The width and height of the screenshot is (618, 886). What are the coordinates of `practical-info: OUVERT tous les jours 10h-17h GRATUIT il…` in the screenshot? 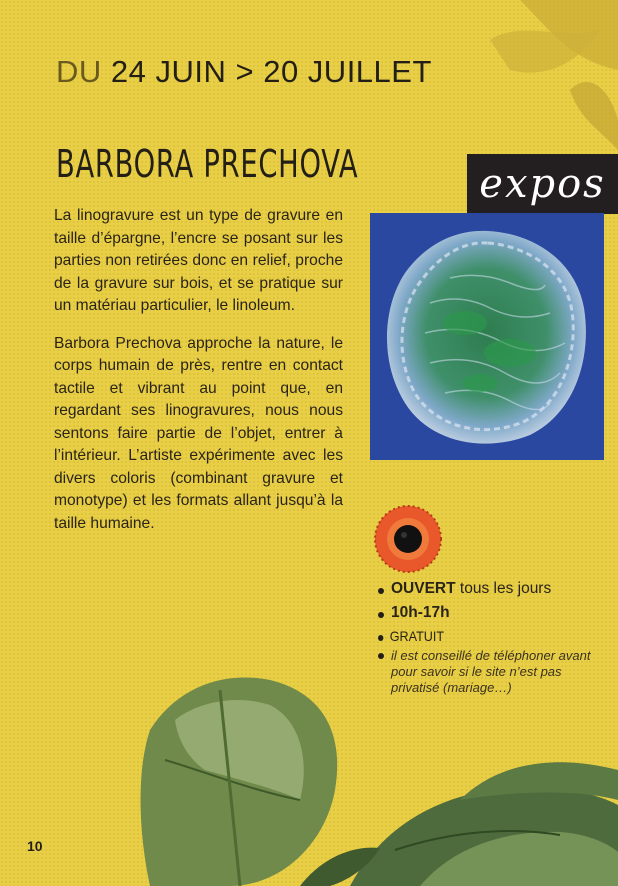 It's located at (488, 638).